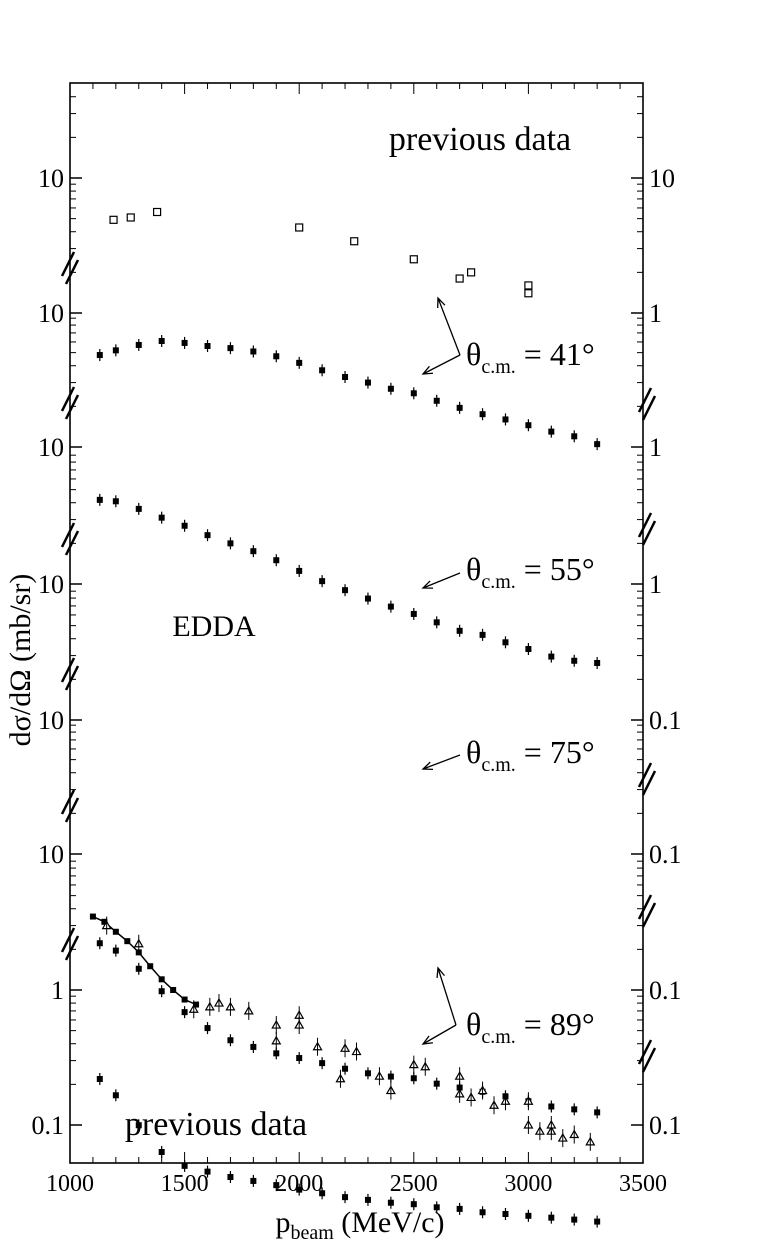  What do you see at coordinates (48, 1125) in the screenshot?
I see `y-left-tick-label: 0.1` at bounding box center [48, 1125].